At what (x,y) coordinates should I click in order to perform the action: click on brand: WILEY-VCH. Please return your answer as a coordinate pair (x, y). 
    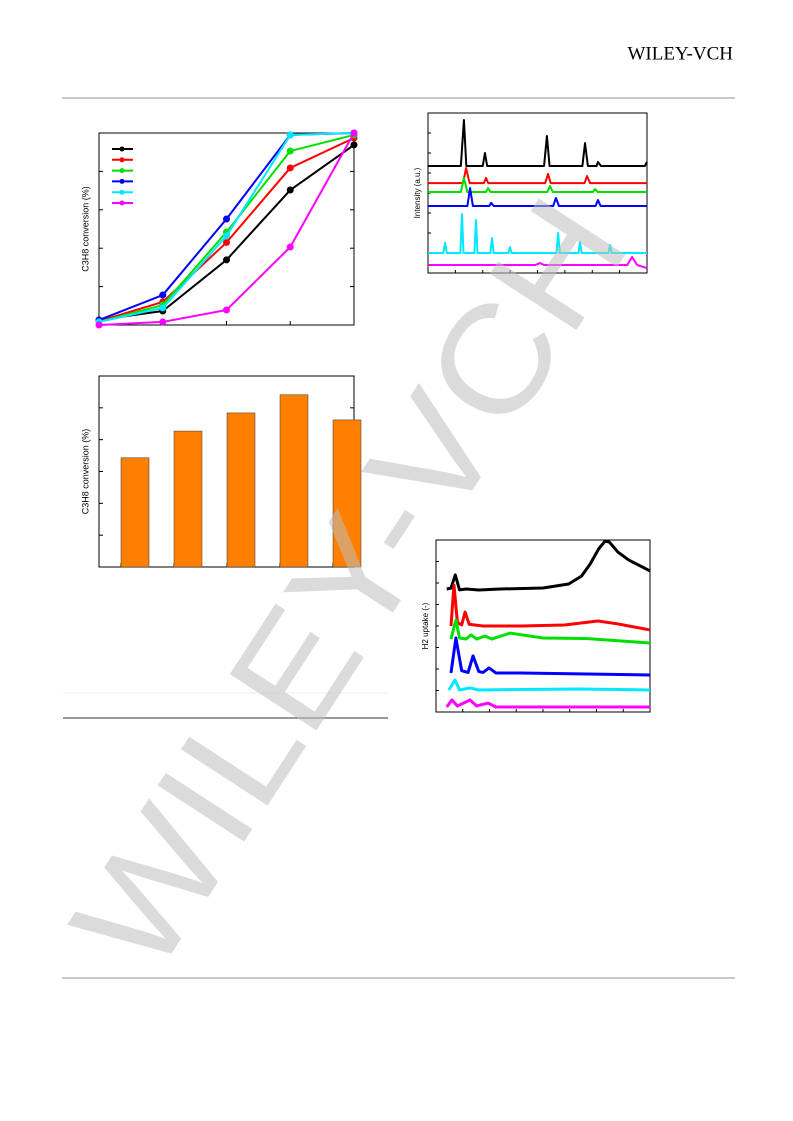
    Looking at the image, I should click on (680, 53).